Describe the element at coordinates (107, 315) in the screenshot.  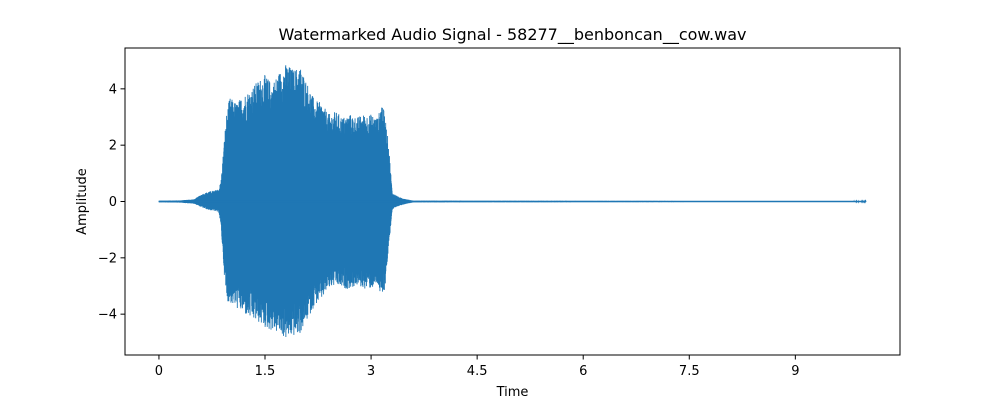
I see `y-tick-label: −4` at that location.